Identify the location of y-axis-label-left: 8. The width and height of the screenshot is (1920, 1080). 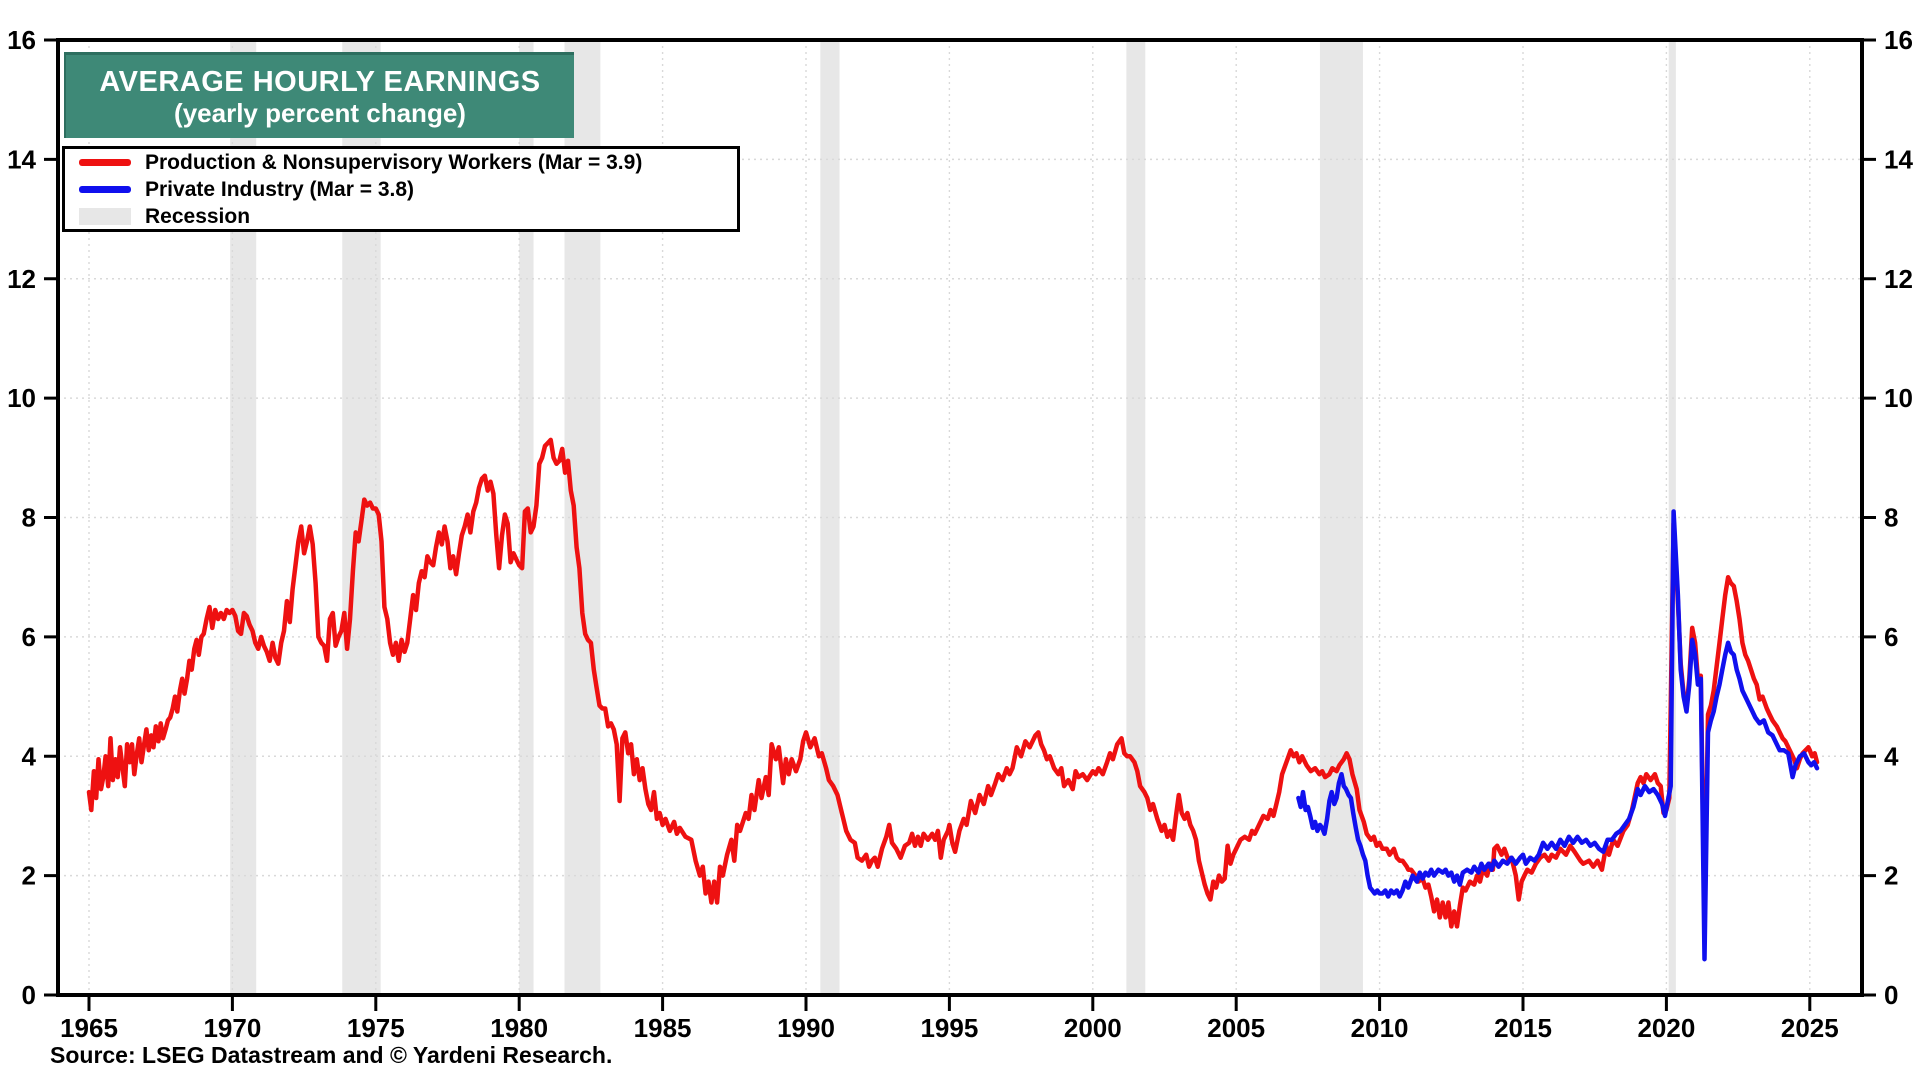
(29, 518).